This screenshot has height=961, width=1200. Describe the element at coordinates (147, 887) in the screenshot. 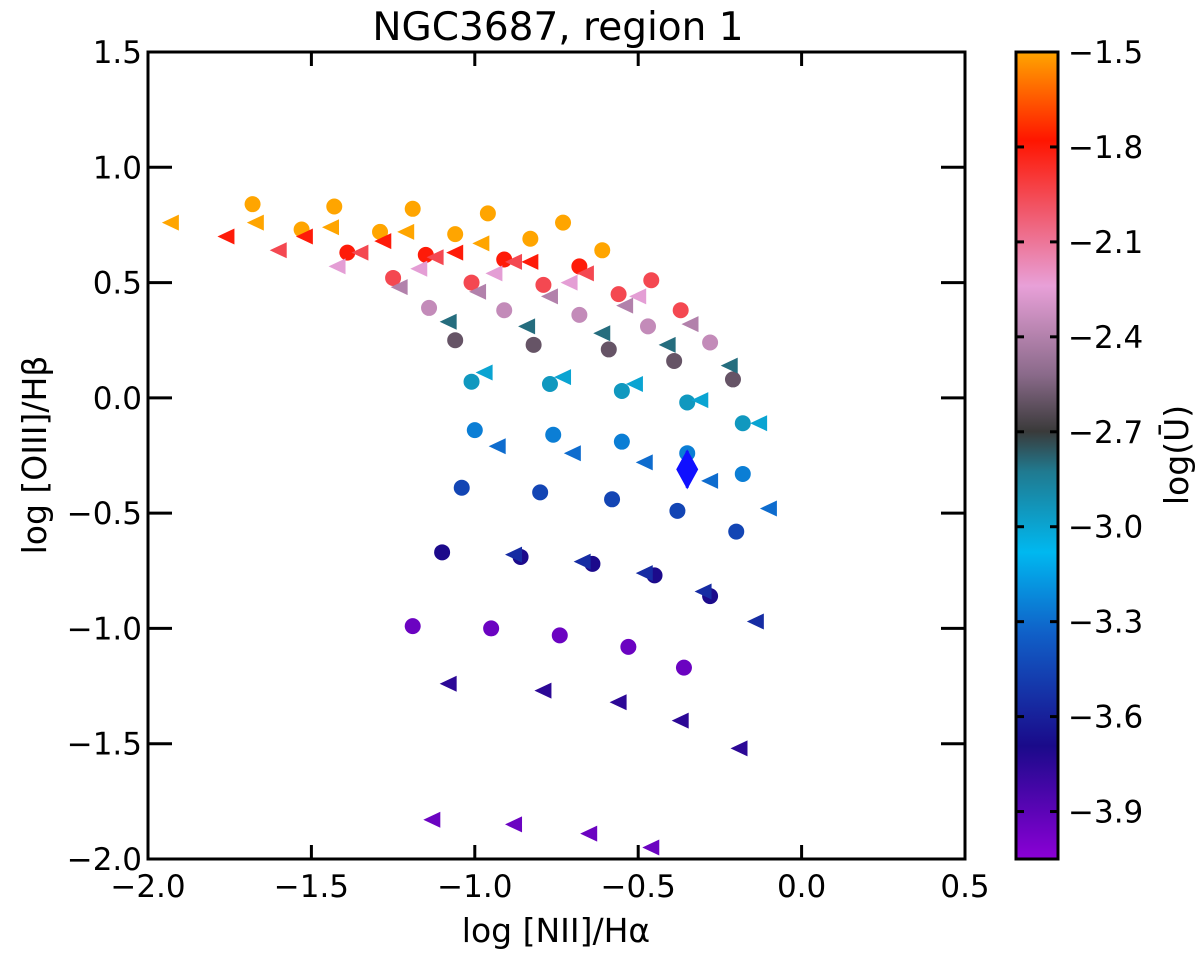

I see `x-tick-label: −2.0` at that location.